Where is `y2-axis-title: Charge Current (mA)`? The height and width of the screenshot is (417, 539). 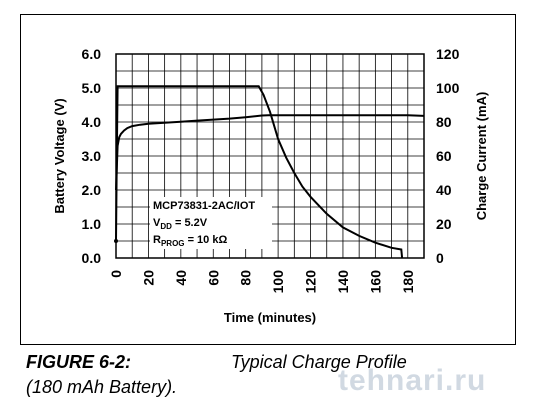 y2-axis-title: Charge Current (mA) is located at coordinates (481, 156).